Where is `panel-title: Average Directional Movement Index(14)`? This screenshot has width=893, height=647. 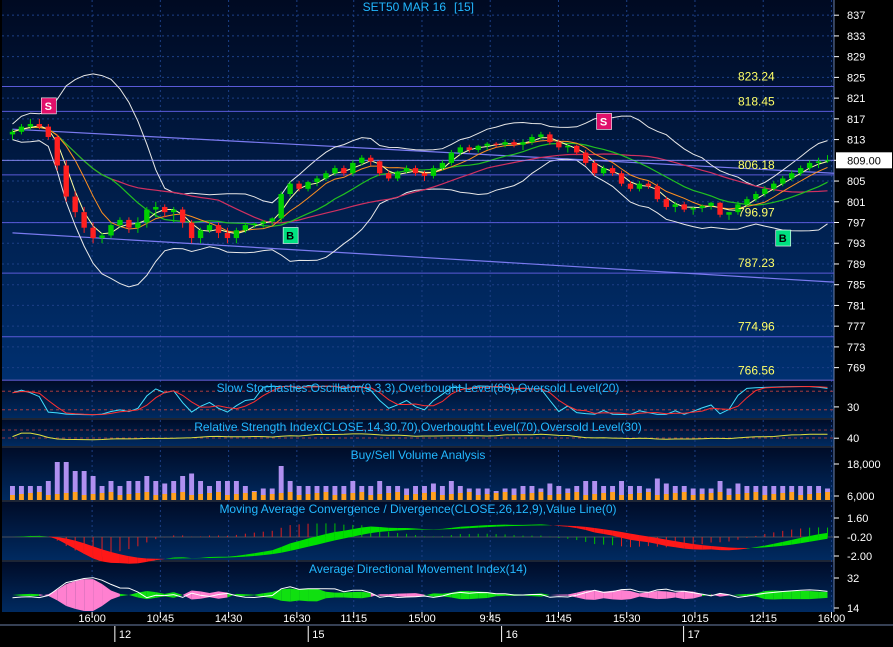 panel-title: Average Directional Movement Index(14) is located at coordinates (418, 569).